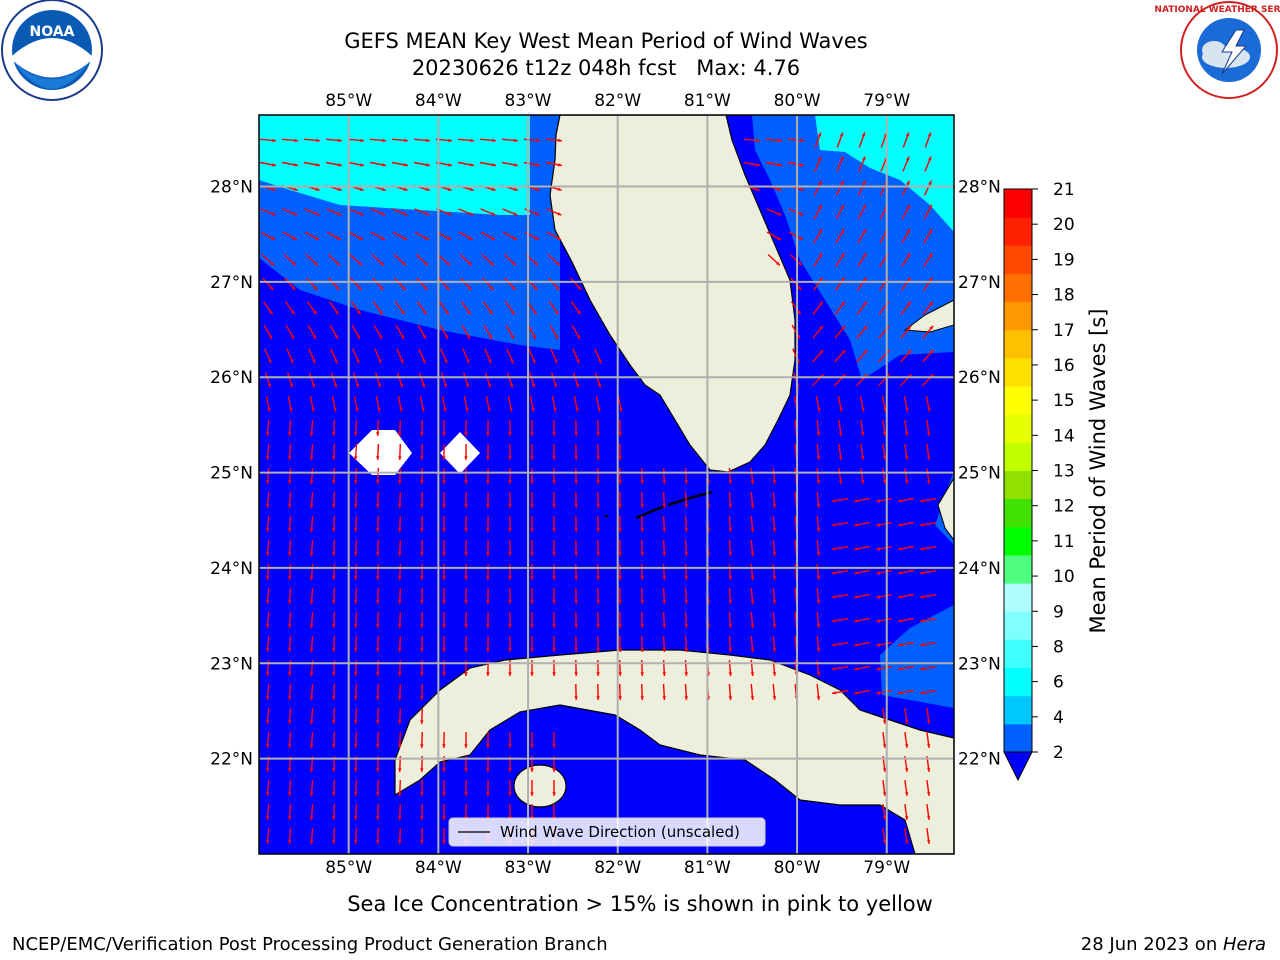  I want to click on bahamas-land, so click(928, 420).